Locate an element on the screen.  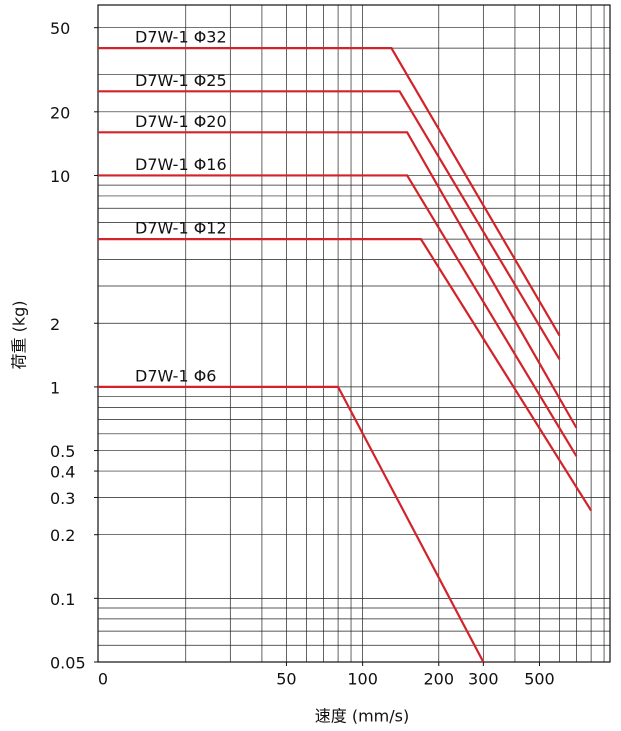
y-tick-label: 0.4 is located at coordinates (62, 472).